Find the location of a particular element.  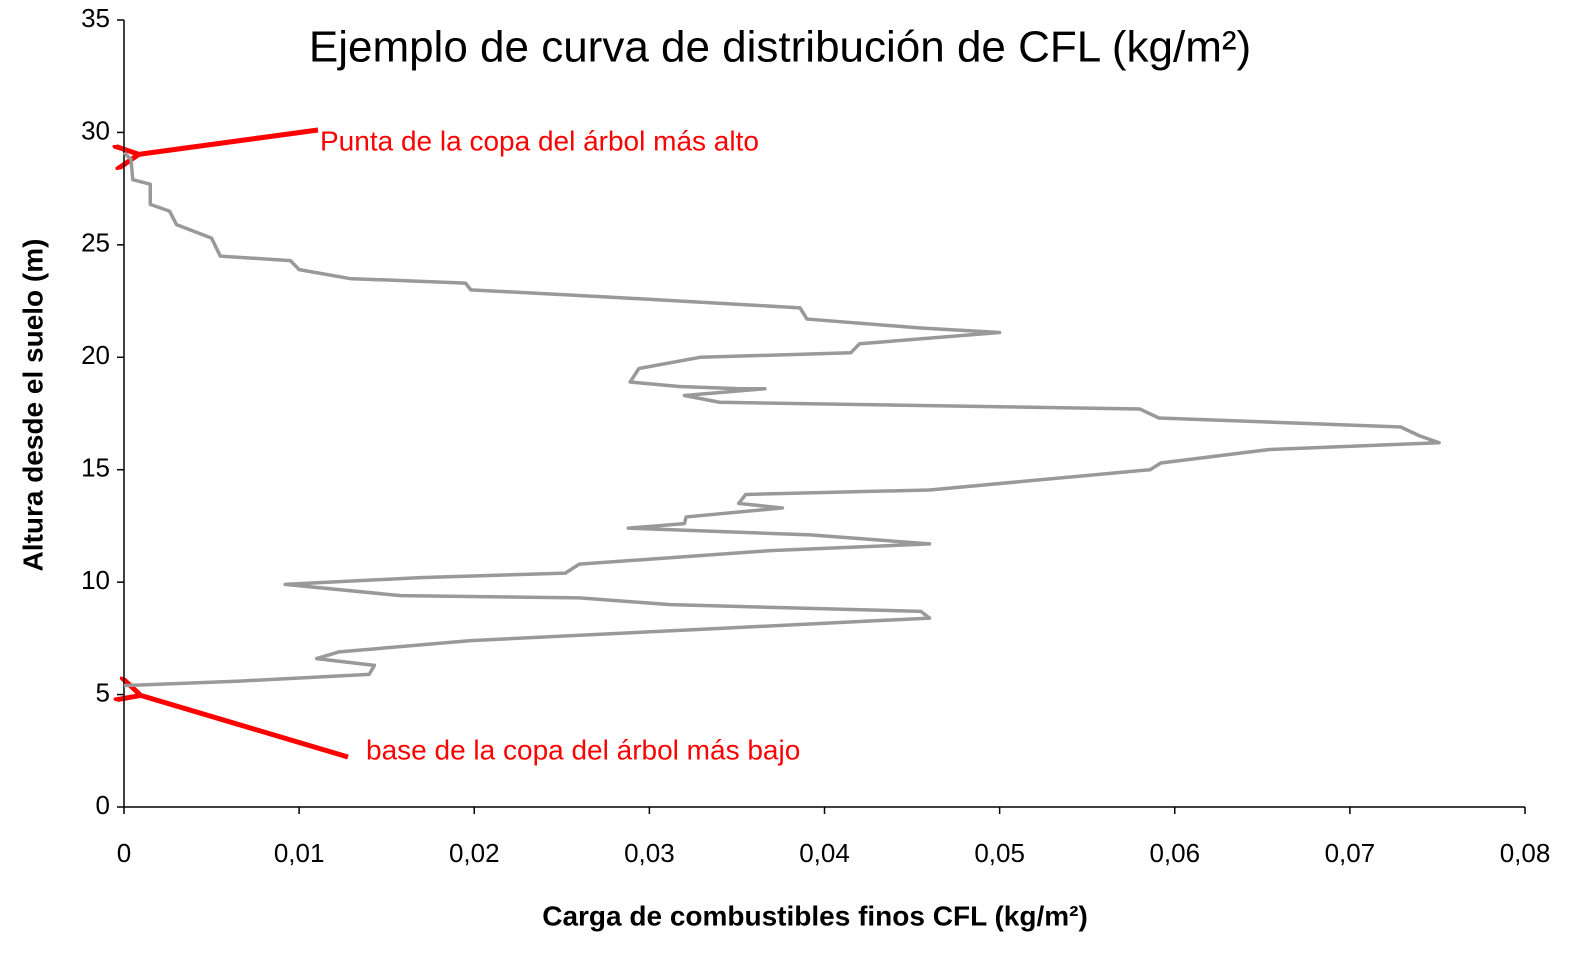

y-tick-label: 15 is located at coordinates (95, 468).